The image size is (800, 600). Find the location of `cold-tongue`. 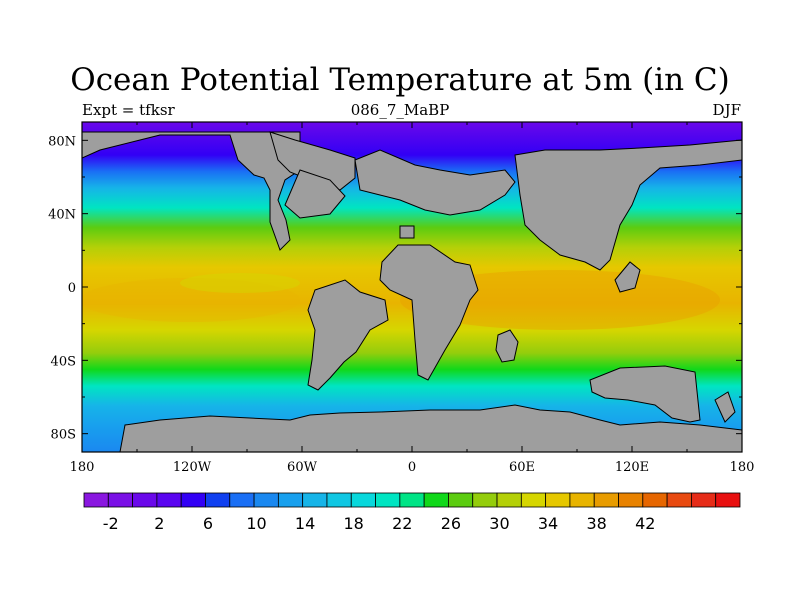

cold-tongue is located at coordinates (240, 283).